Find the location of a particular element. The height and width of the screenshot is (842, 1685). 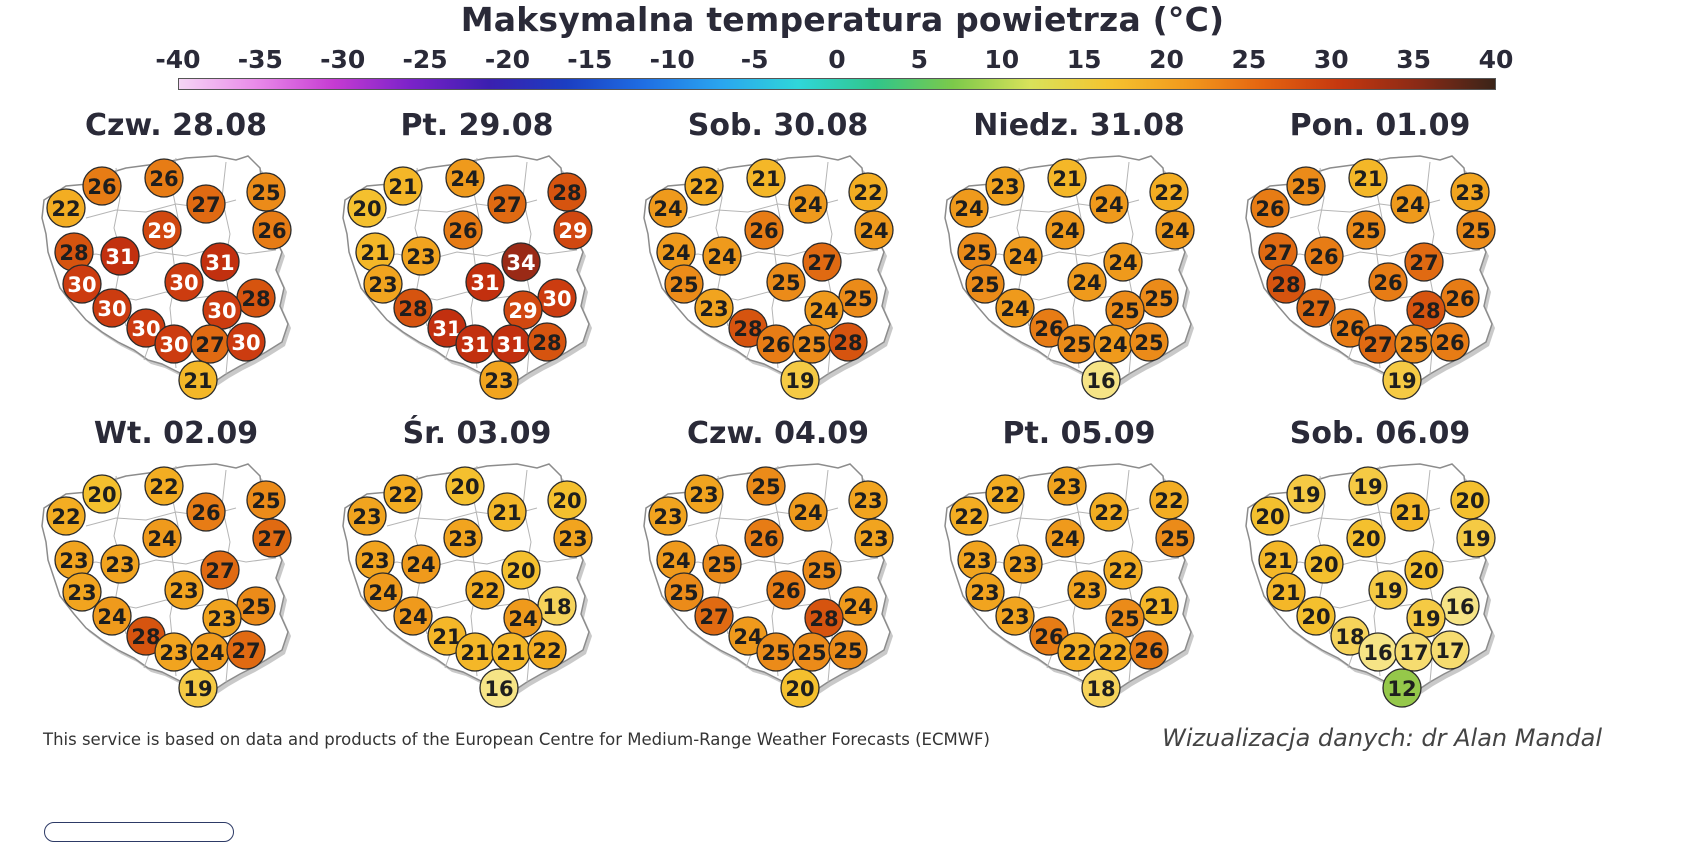

city-temperature-marker: 30 is located at coordinates (246, 342).